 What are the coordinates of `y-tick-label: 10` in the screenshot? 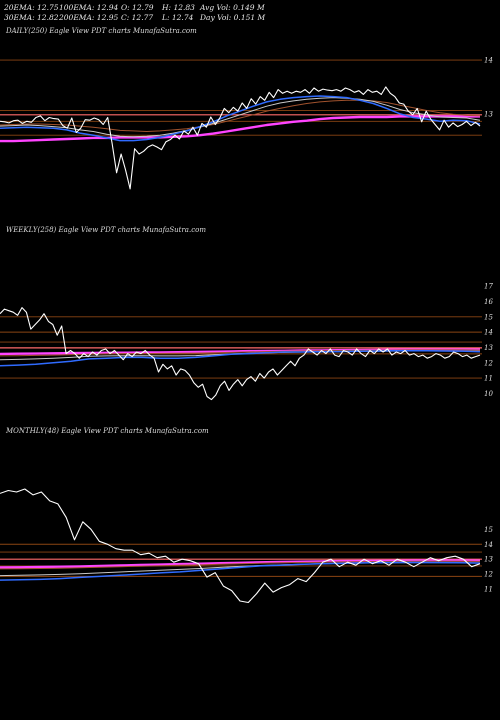 It's located at (488, 394).